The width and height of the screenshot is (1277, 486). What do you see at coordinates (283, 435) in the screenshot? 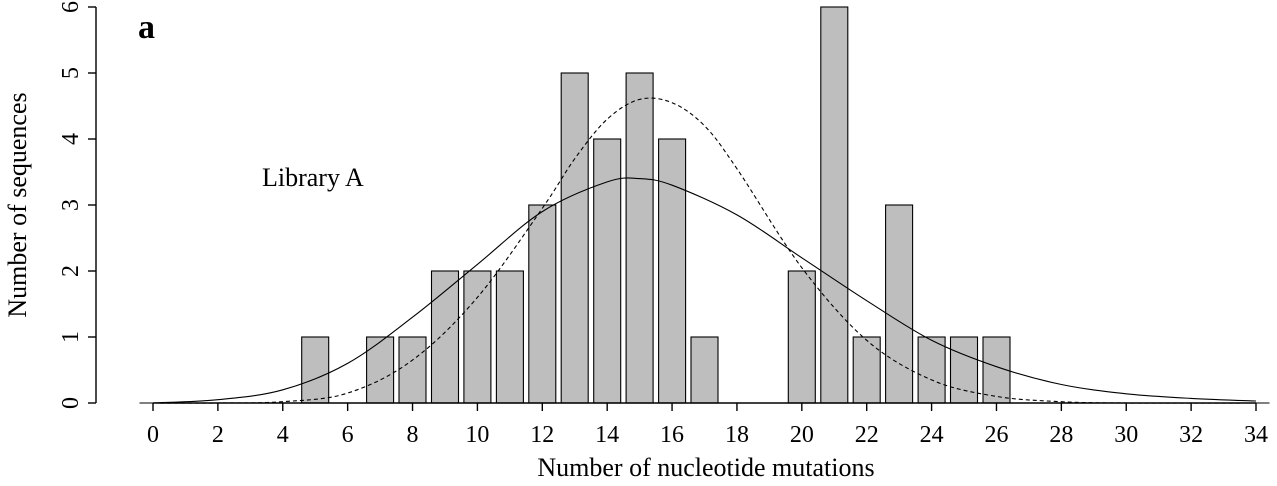
I see `x-tick-label-4: 4` at bounding box center [283, 435].